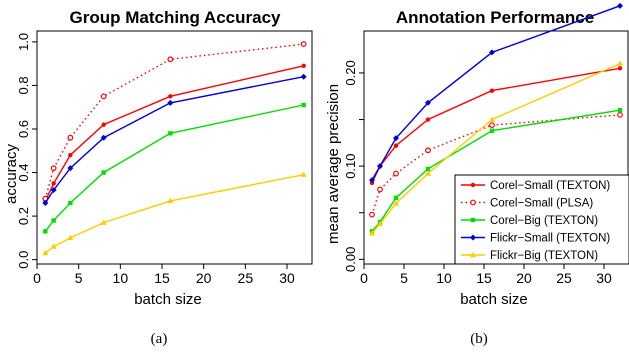 Image resolution: width=629 pixels, height=352 pixels. What do you see at coordinates (23, 216) in the screenshot?
I see `chart-a-y-tick-label: 0.2` at bounding box center [23, 216].